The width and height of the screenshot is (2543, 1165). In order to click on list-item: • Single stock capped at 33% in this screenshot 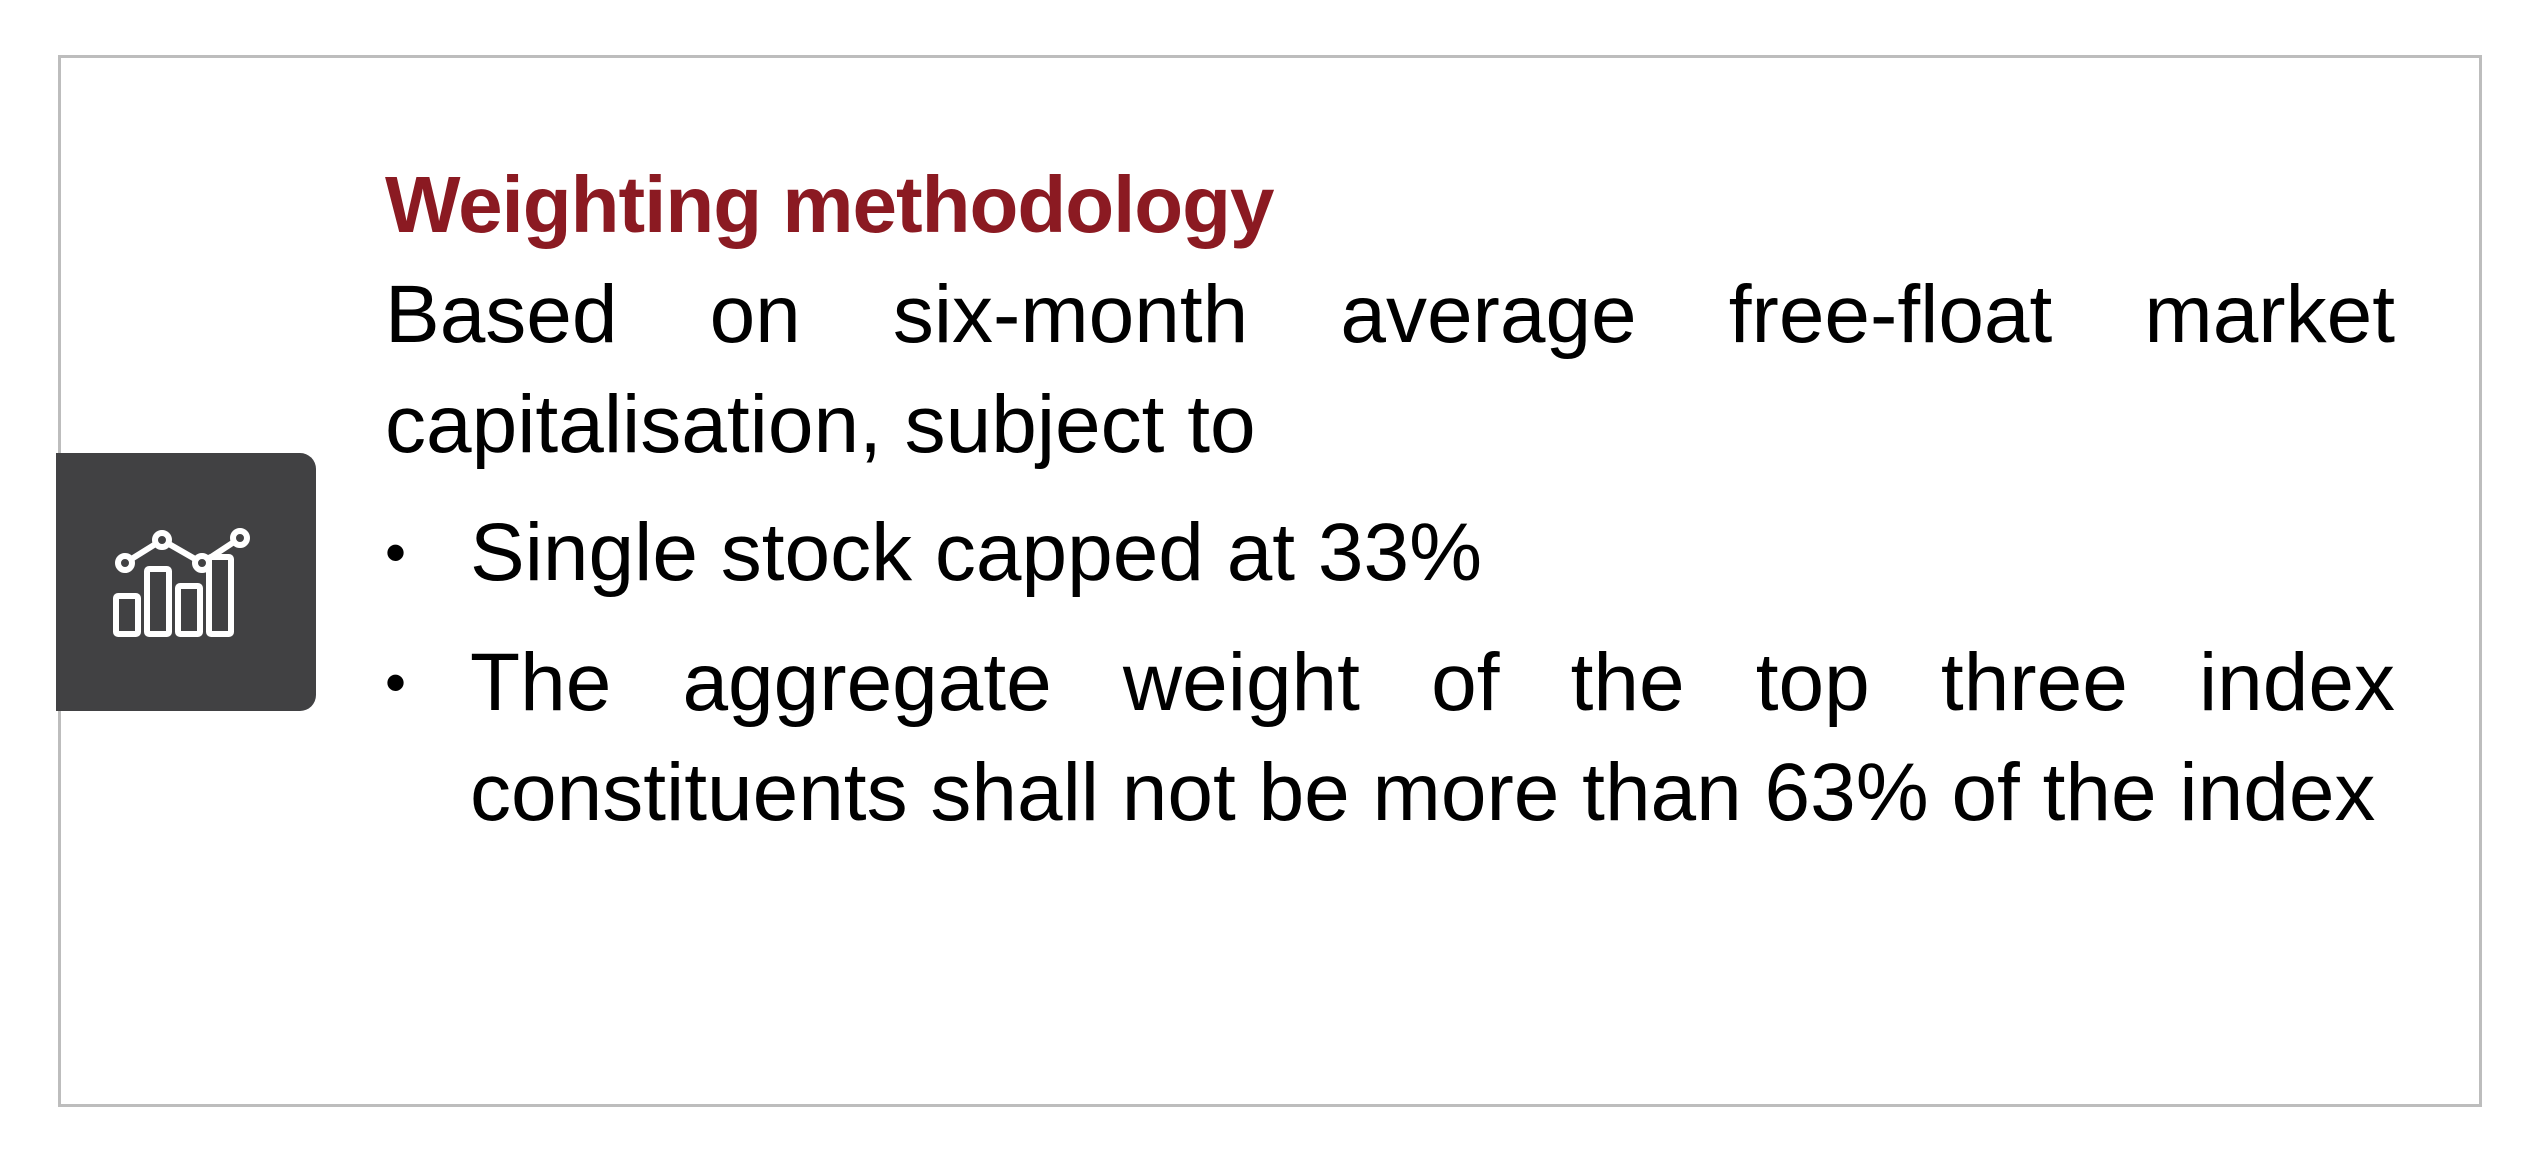, I will do `click(1390, 553)`.